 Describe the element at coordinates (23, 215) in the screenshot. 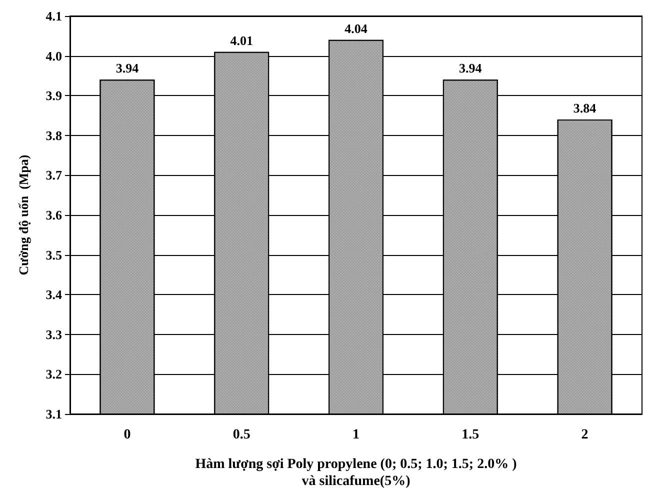

I see `y-axis-title: Cường độ uốn (Mpa)` at that location.